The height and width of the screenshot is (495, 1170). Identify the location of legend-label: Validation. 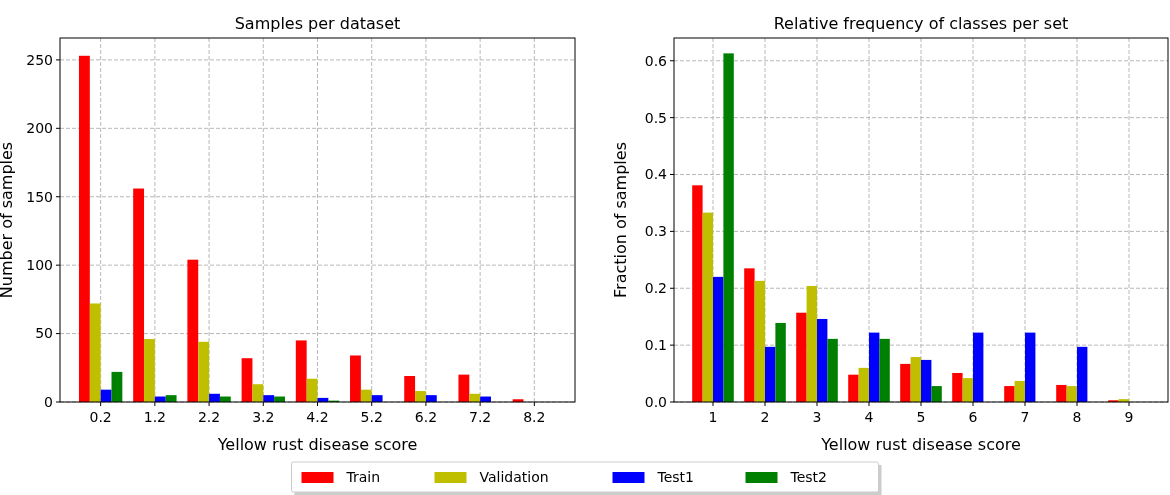
(514, 476).